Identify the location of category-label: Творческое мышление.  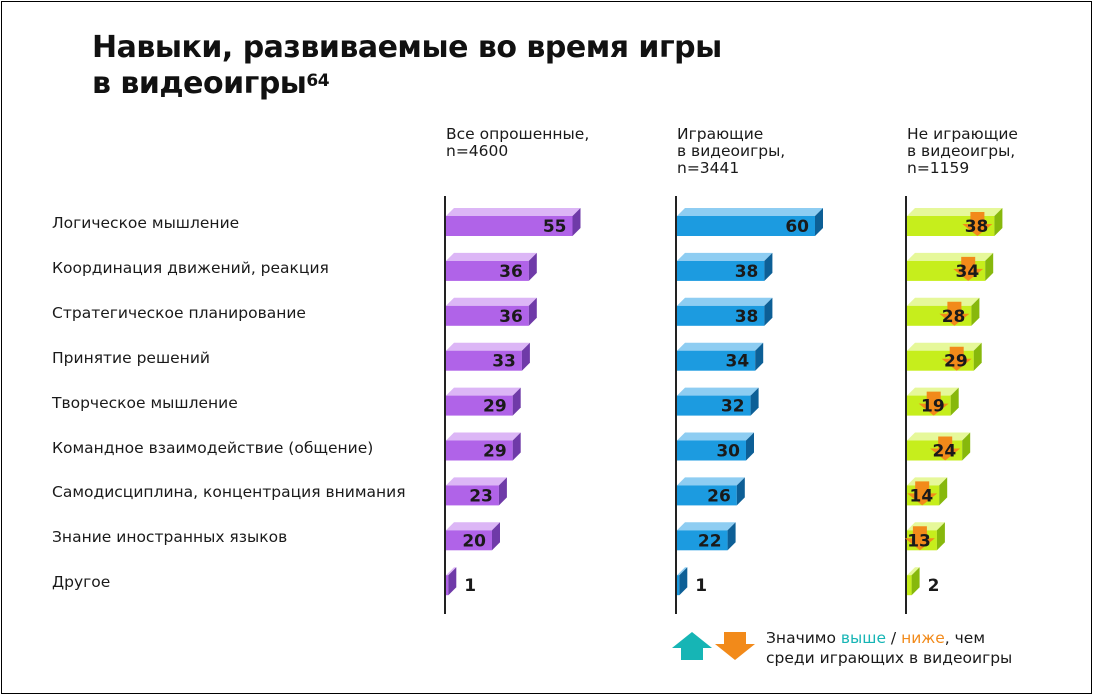
(145, 402).